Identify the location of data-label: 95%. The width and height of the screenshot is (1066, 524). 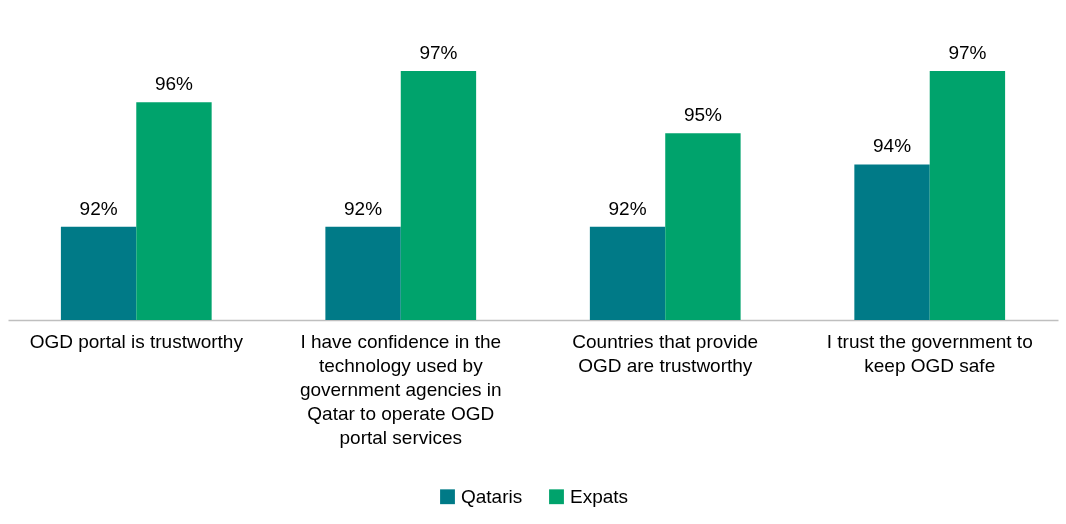
(703, 115).